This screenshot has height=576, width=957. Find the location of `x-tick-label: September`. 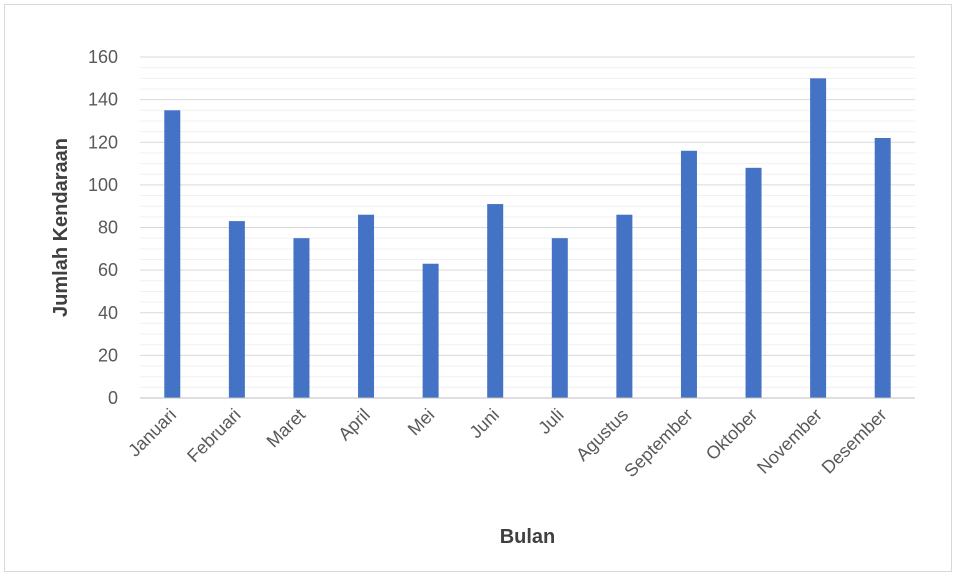

x-tick-label: September is located at coordinates (658, 443).